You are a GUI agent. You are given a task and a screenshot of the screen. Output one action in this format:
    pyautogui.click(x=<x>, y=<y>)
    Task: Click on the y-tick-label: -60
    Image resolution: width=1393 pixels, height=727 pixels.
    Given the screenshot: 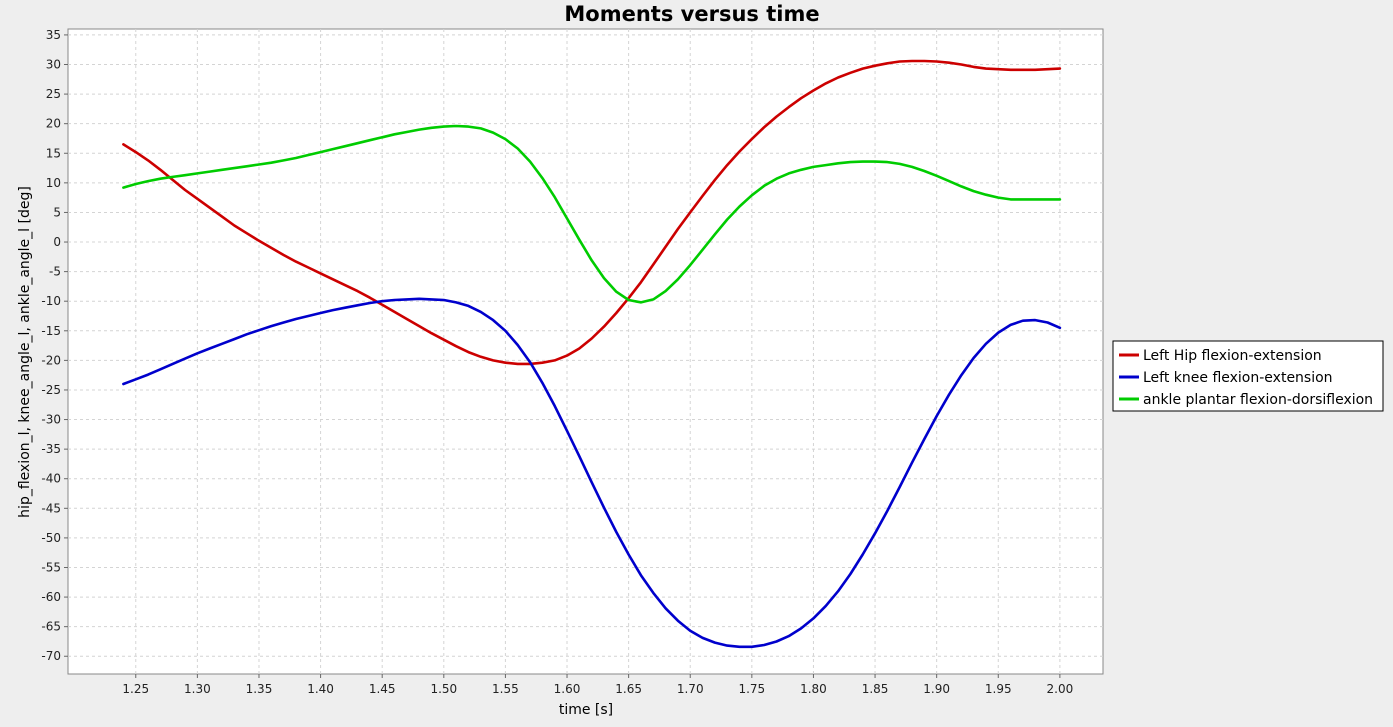 What is the action you would take?
    pyautogui.click(x=51, y=597)
    